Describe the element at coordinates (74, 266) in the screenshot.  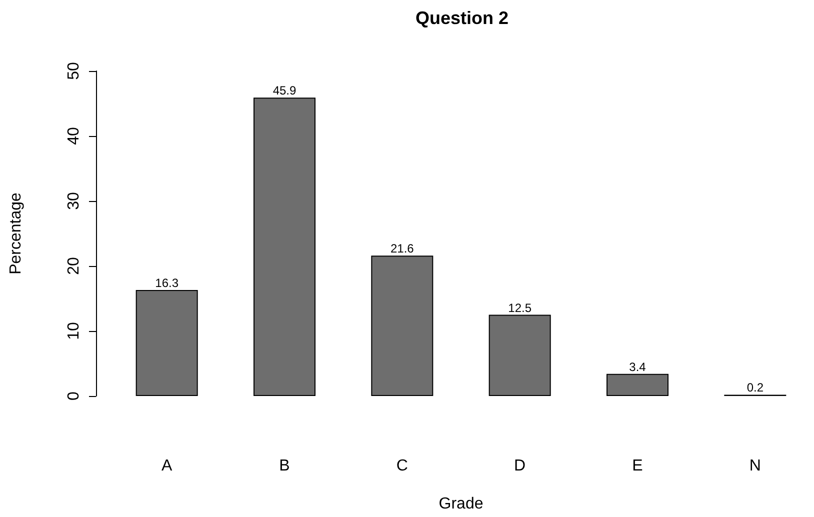
I see `y-tick-label: 20` at that location.